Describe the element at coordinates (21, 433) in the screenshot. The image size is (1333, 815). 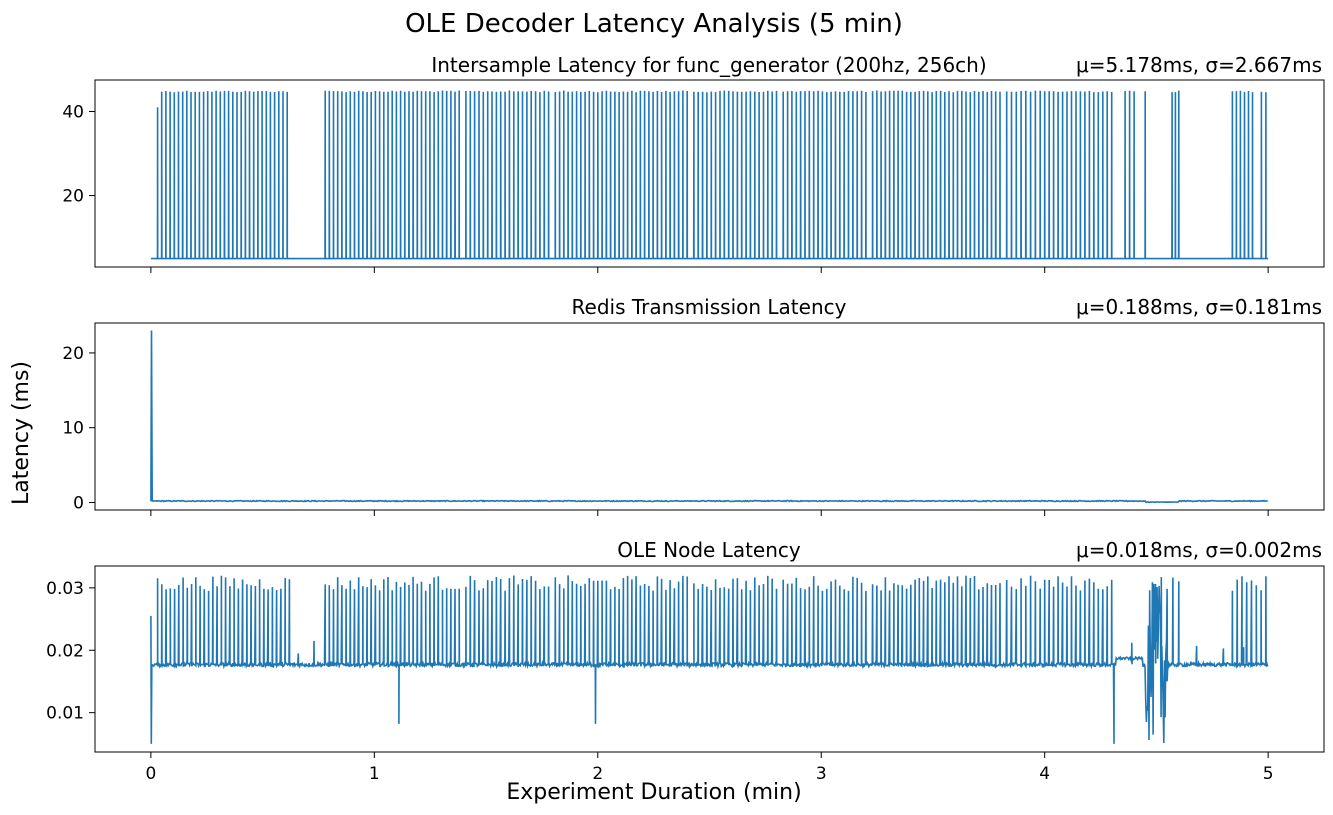
I see `y-axis-label: Latency (ms)` at that location.